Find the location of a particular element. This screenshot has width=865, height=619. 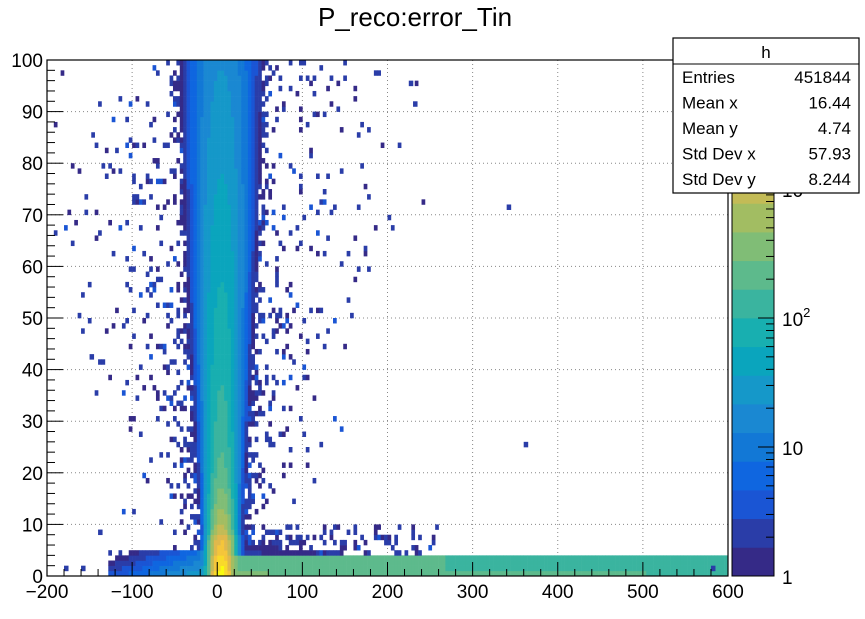

y-tick-label: 0 is located at coordinates (37, 577).